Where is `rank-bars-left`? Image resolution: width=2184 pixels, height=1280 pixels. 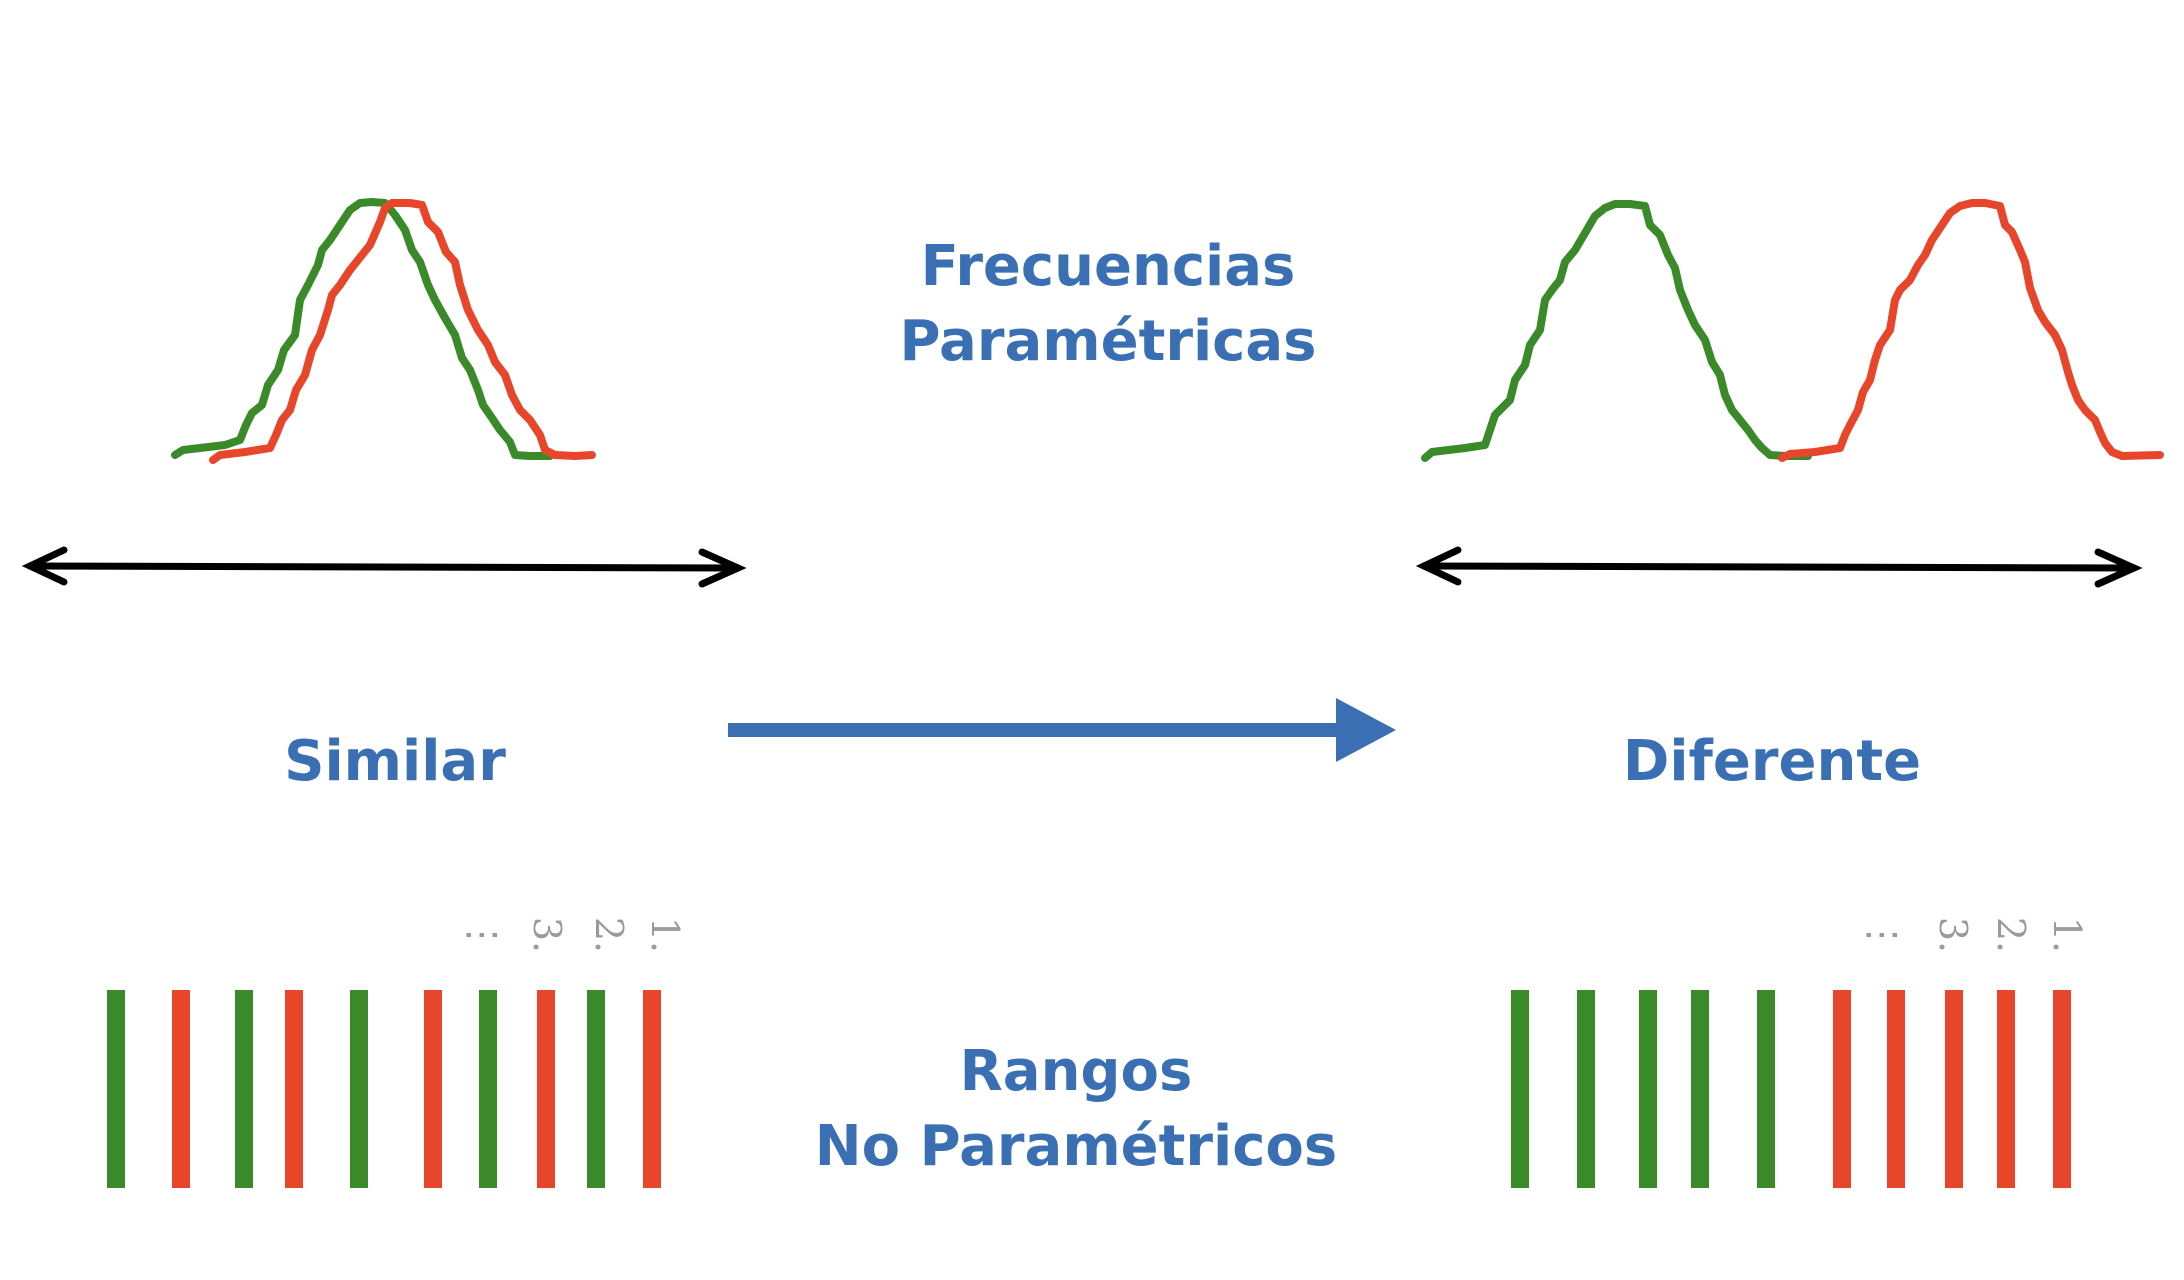
rank-bars-left is located at coordinates (384, 1089).